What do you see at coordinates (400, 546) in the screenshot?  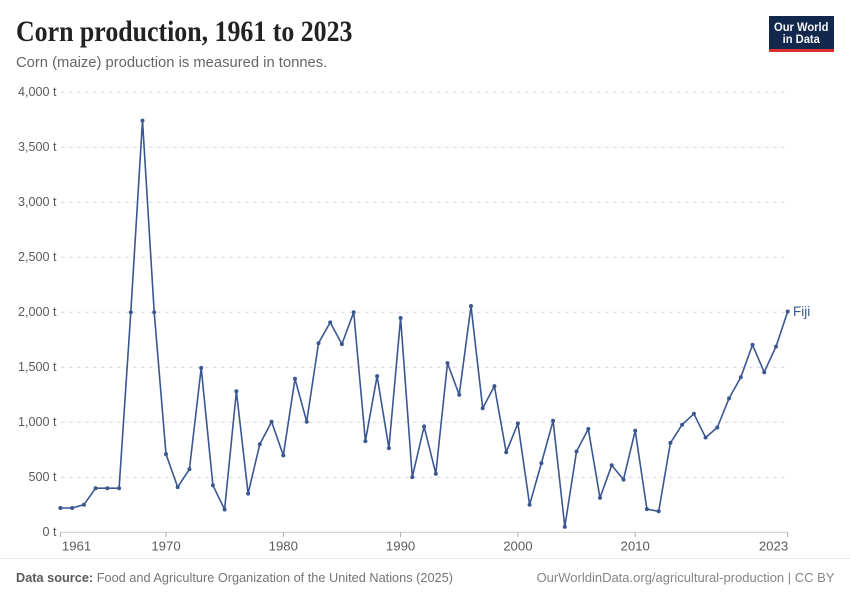 I see `svg-text: 1990` at bounding box center [400, 546].